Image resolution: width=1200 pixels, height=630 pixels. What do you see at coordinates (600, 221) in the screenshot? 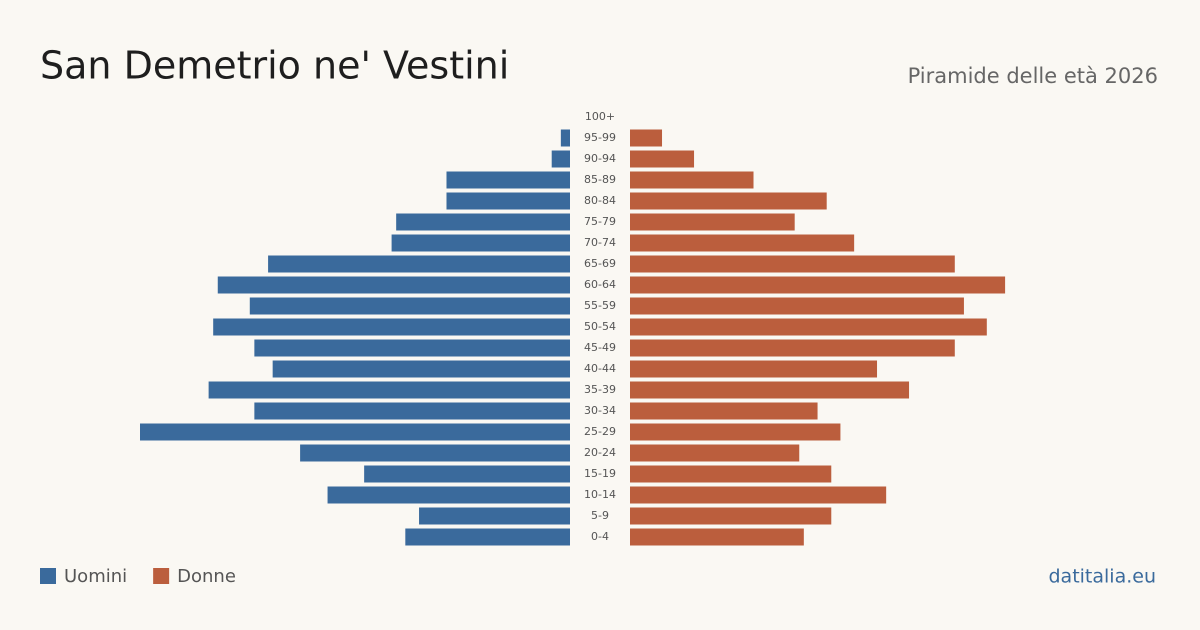
I see `age-label: 75-79` at bounding box center [600, 221].